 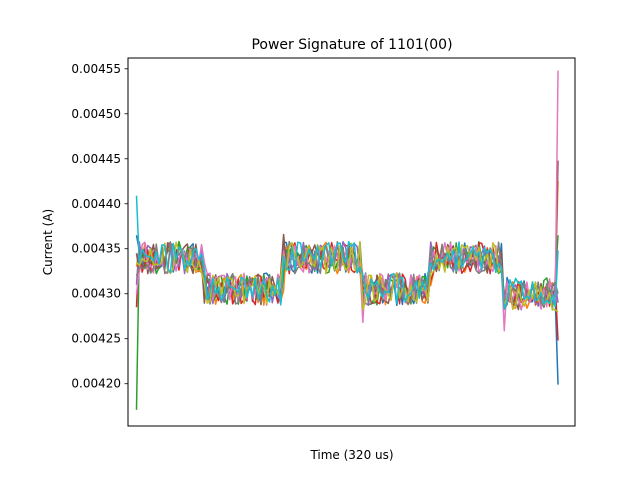 I want to click on y-tick-label: 0.00455, so click(x=96, y=69).